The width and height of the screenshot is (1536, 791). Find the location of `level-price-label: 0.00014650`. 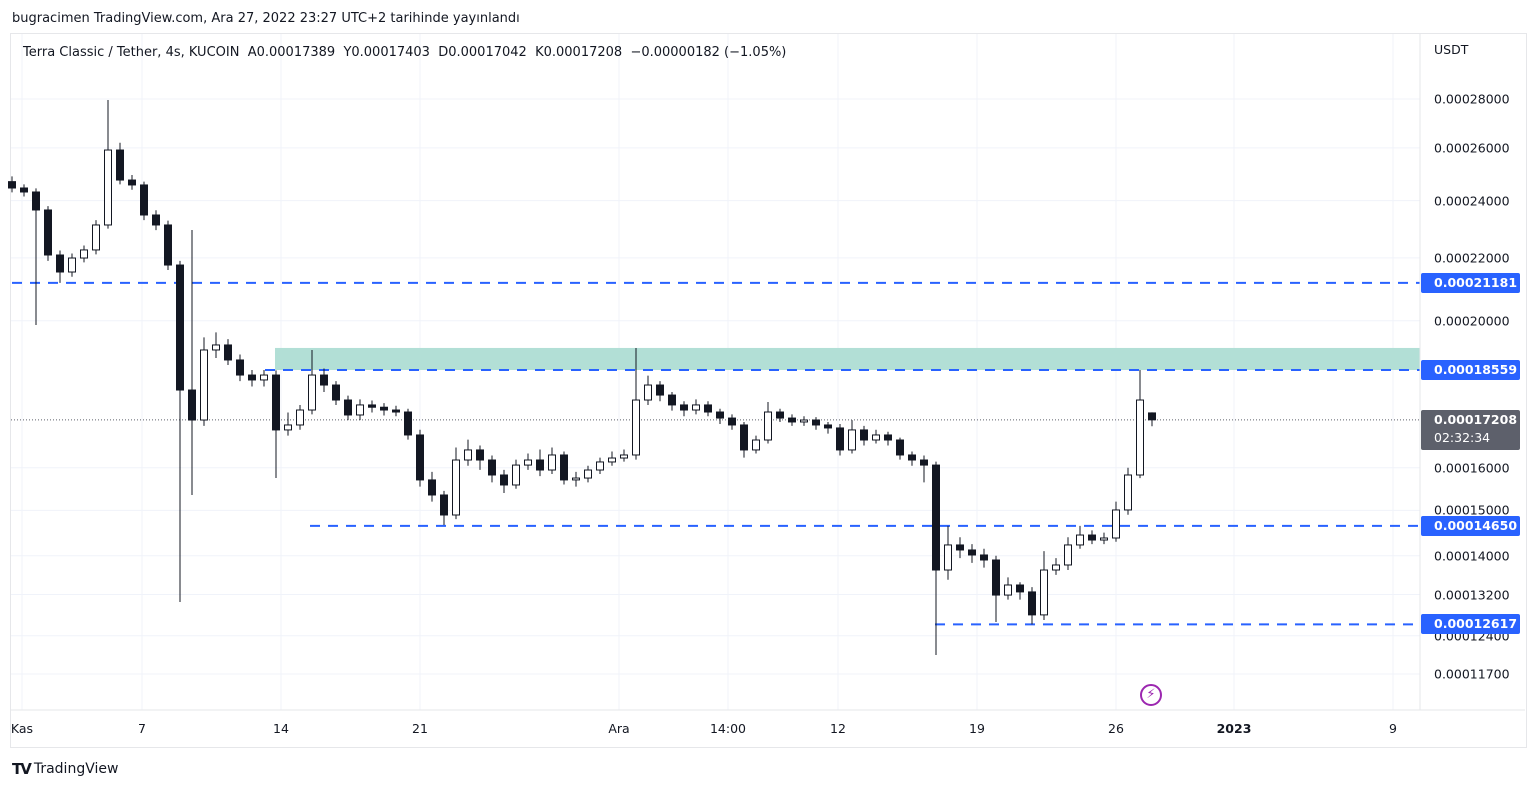

level-price-label: 0.00014650 is located at coordinates (1470, 525).